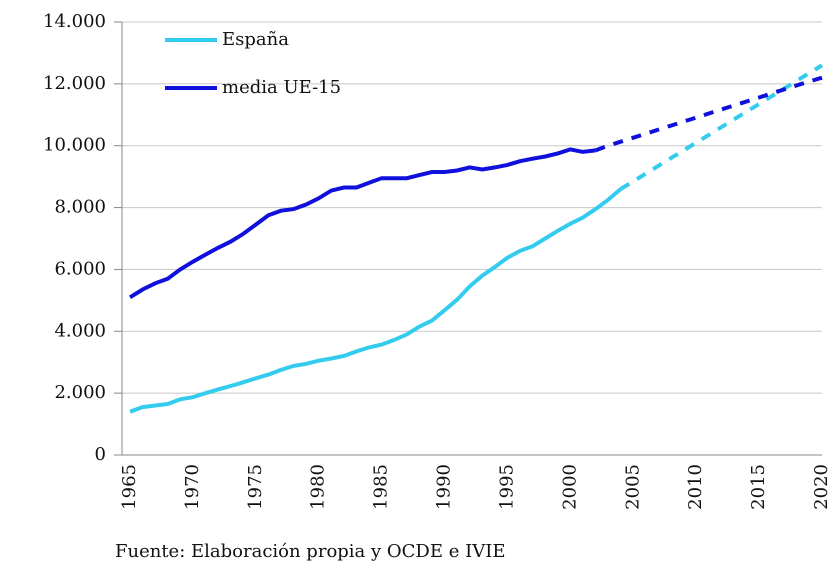 This screenshot has height=567, width=832. I want to click on x-tick-label: 1975, so click(255, 487).